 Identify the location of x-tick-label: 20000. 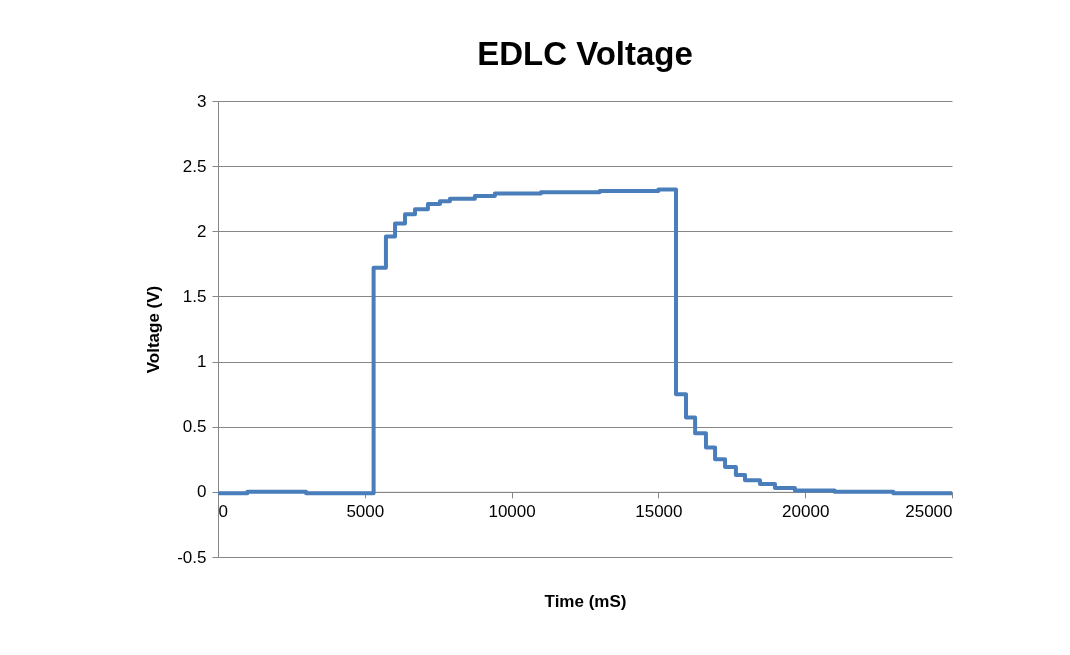
(806, 512).